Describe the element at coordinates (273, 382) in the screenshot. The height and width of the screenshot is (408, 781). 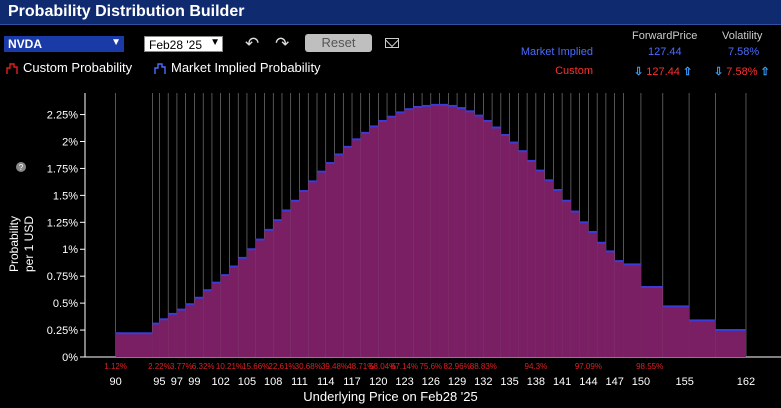
I see `x-tick-label: 108` at that location.